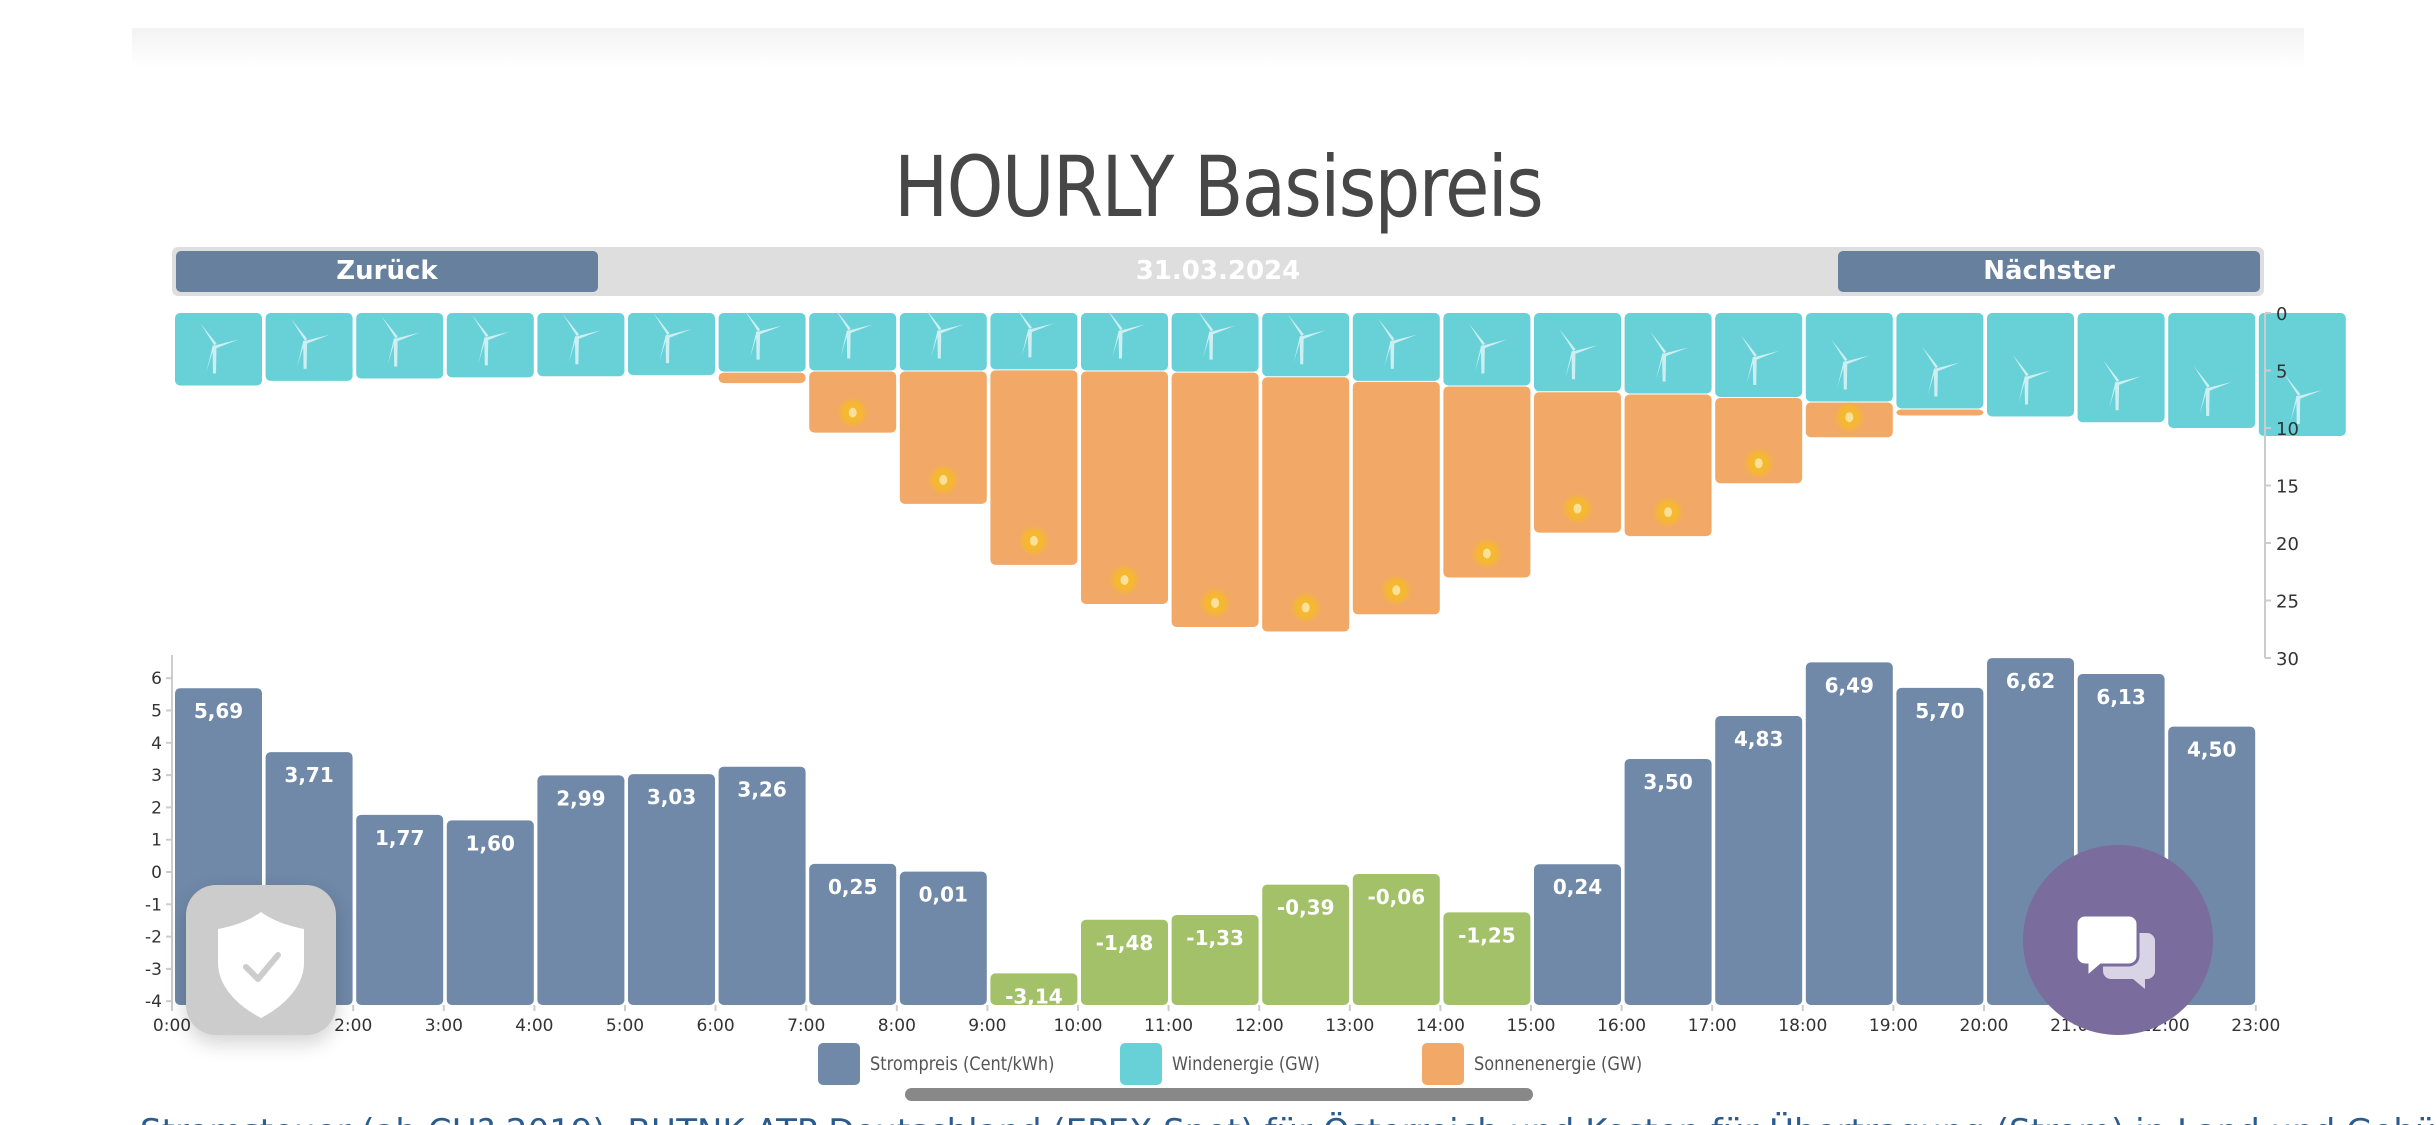 The height and width of the screenshot is (1125, 2436). What do you see at coordinates (156, 712) in the screenshot?
I see `price-y-tick-label: 5` at bounding box center [156, 712].